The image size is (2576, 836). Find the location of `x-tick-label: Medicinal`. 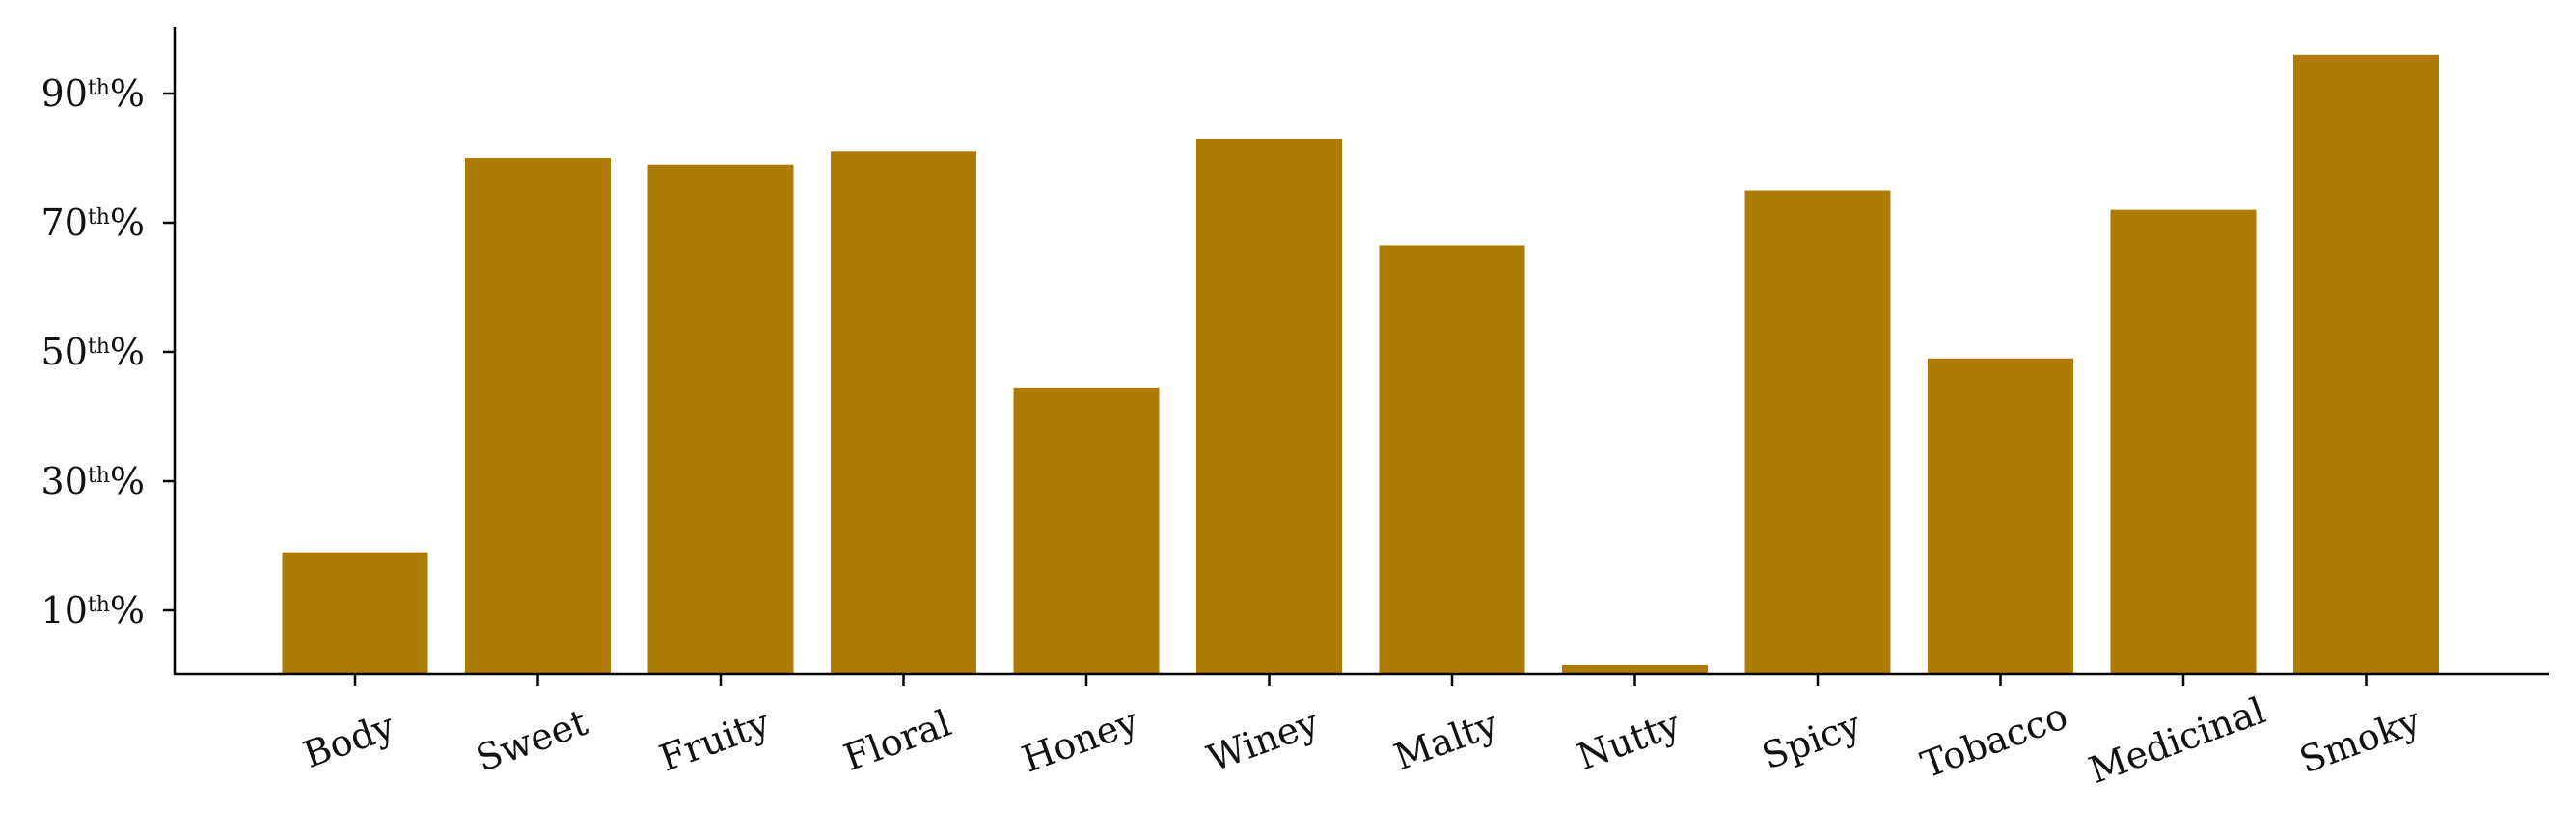

x-tick-label: Medicinal is located at coordinates (2176, 741).